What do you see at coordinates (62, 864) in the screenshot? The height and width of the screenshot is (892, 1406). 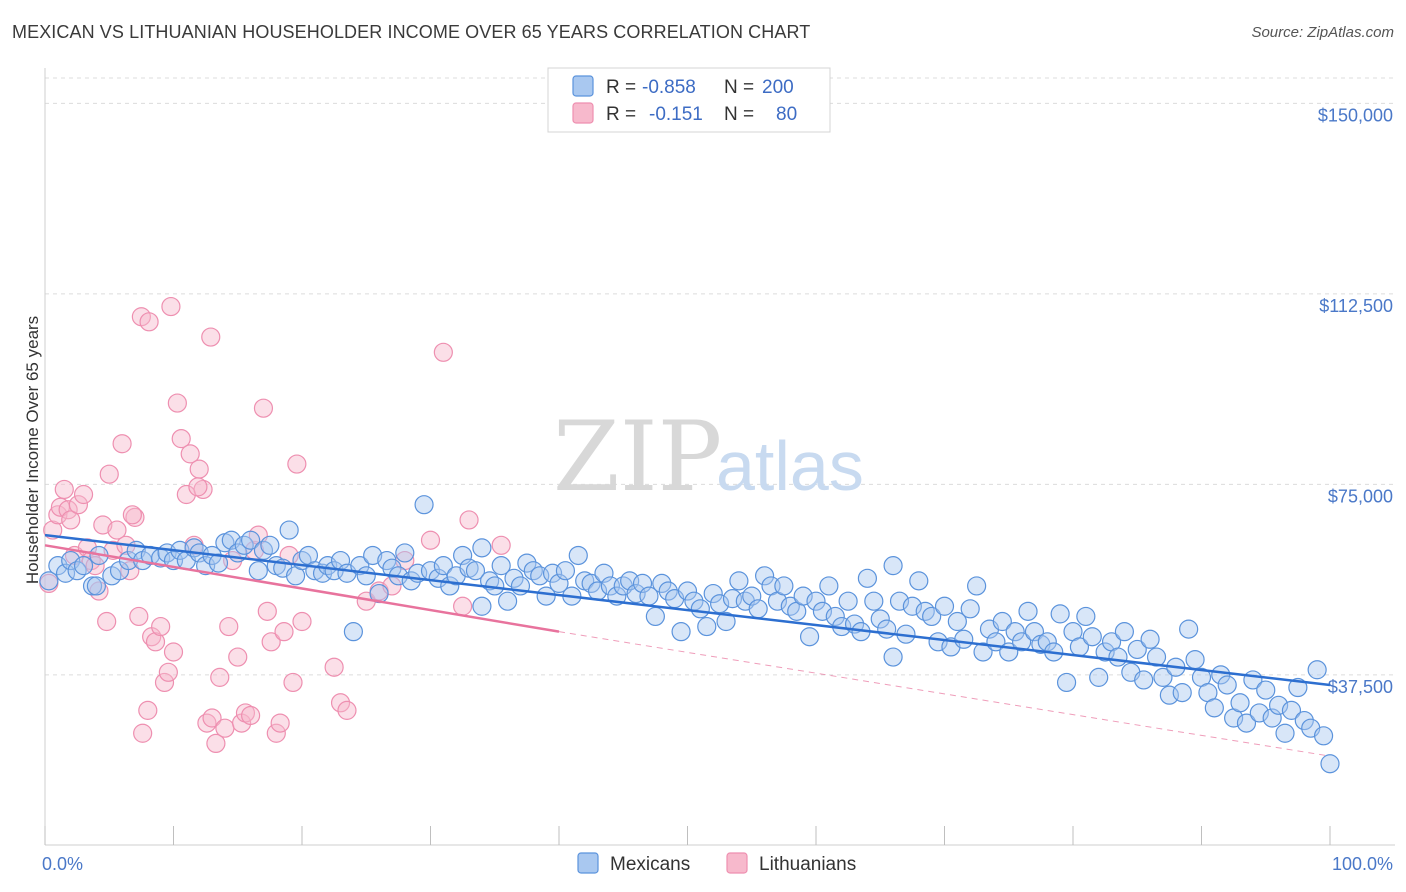 I see `x-tick-label-min: 0.0%` at bounding box center [62, 864].